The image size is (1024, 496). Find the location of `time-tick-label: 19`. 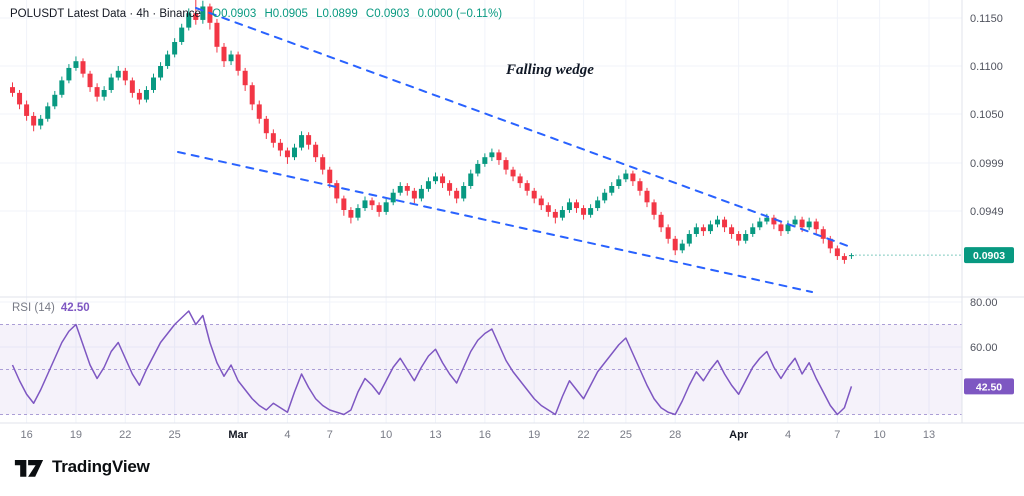

time-tick-label: 19 is located at coordinates (76, 435).